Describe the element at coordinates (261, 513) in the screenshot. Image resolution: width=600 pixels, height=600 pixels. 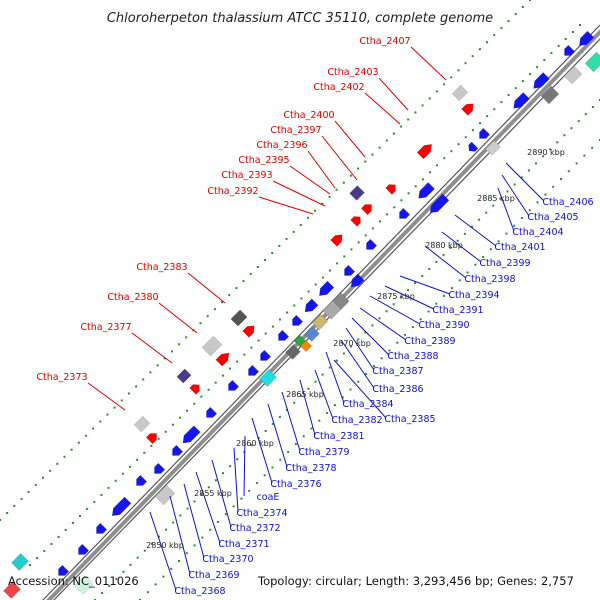
I see `reverse-gene-label: Ctha_2374` at that location.